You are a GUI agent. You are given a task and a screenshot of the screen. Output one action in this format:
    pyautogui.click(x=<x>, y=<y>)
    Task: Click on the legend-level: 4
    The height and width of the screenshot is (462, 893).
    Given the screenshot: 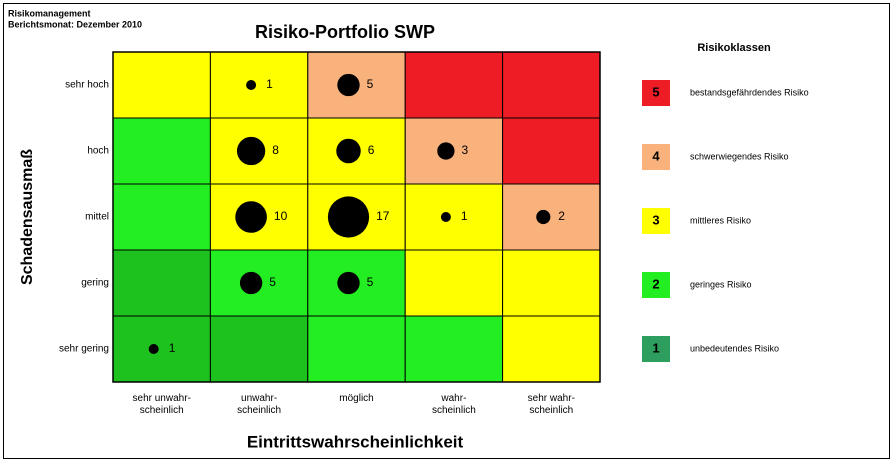 What is the action you would take?
    pyautogui.click(x=656, y=155)
    